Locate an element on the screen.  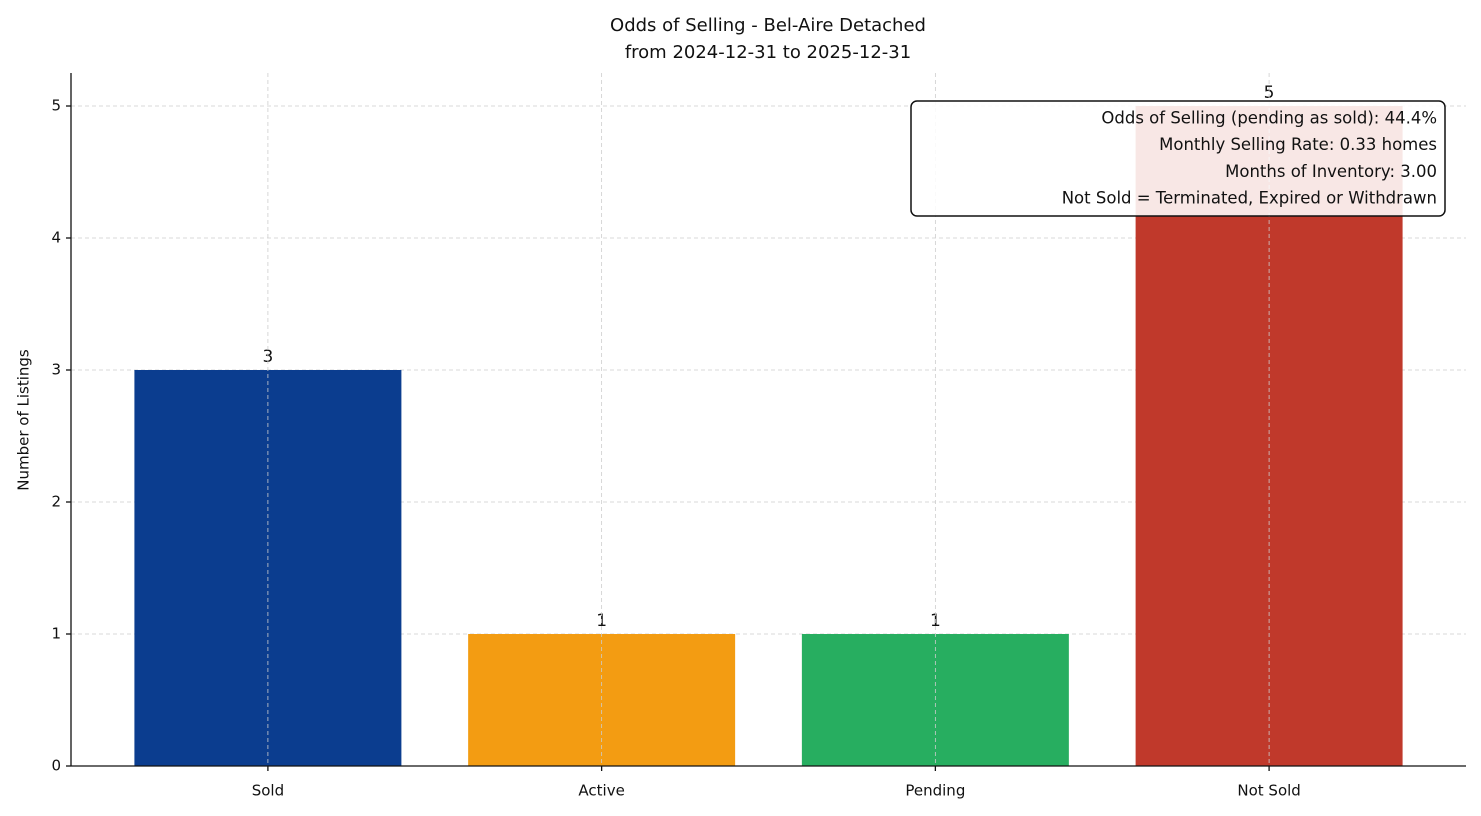
annotation-box is located at coordinates (1178, 158).